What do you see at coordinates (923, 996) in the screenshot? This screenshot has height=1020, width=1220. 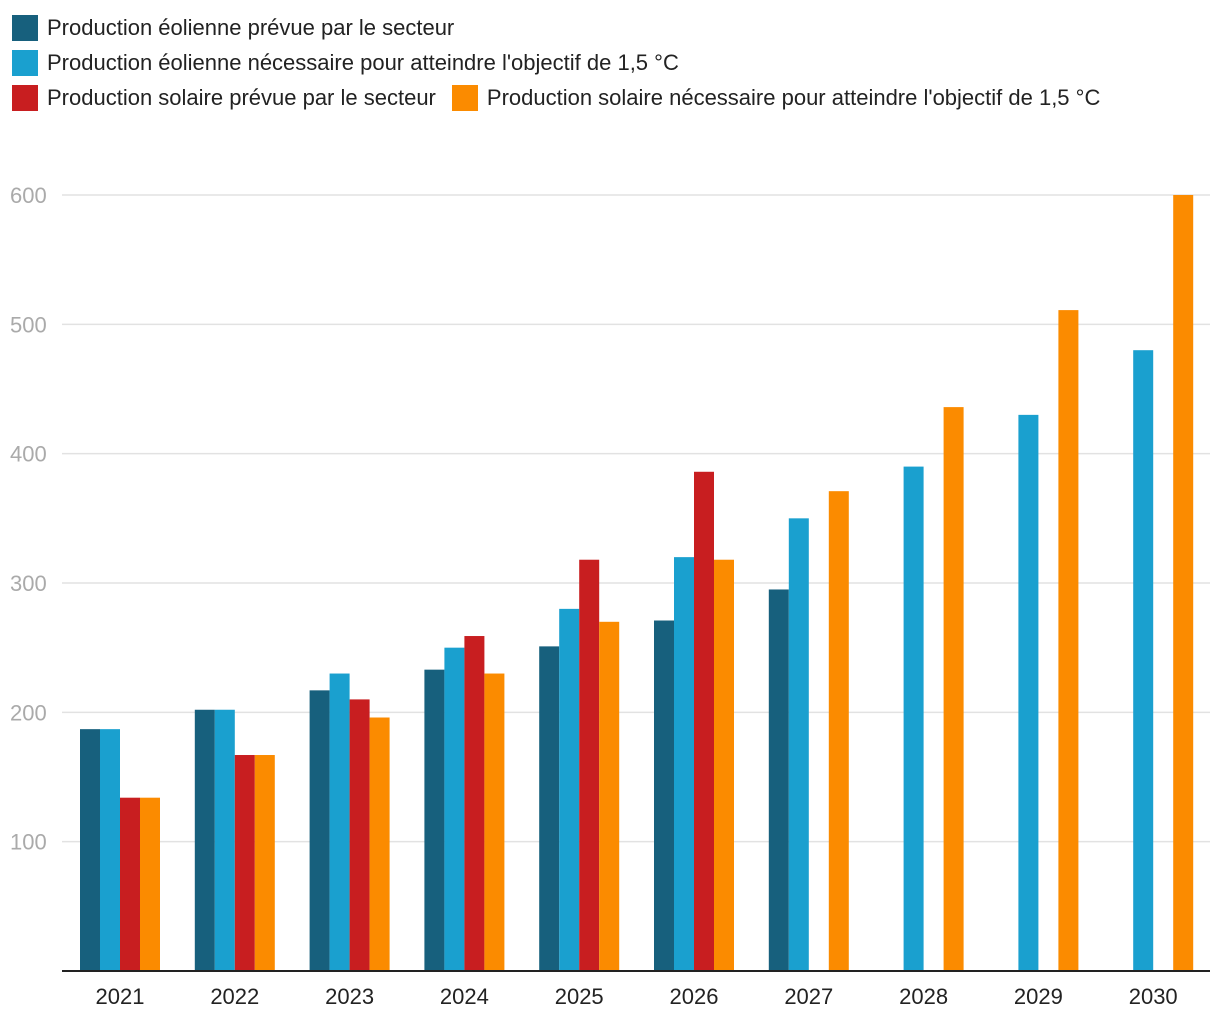 I see `x-tick-label: 2028` at bounding box center [923, 996].